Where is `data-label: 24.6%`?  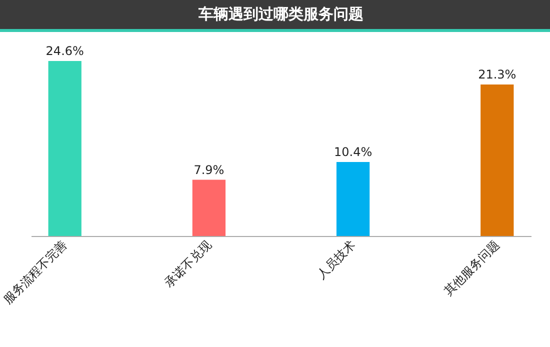 data-label: 24.6% is located at coordinates (65, 51).